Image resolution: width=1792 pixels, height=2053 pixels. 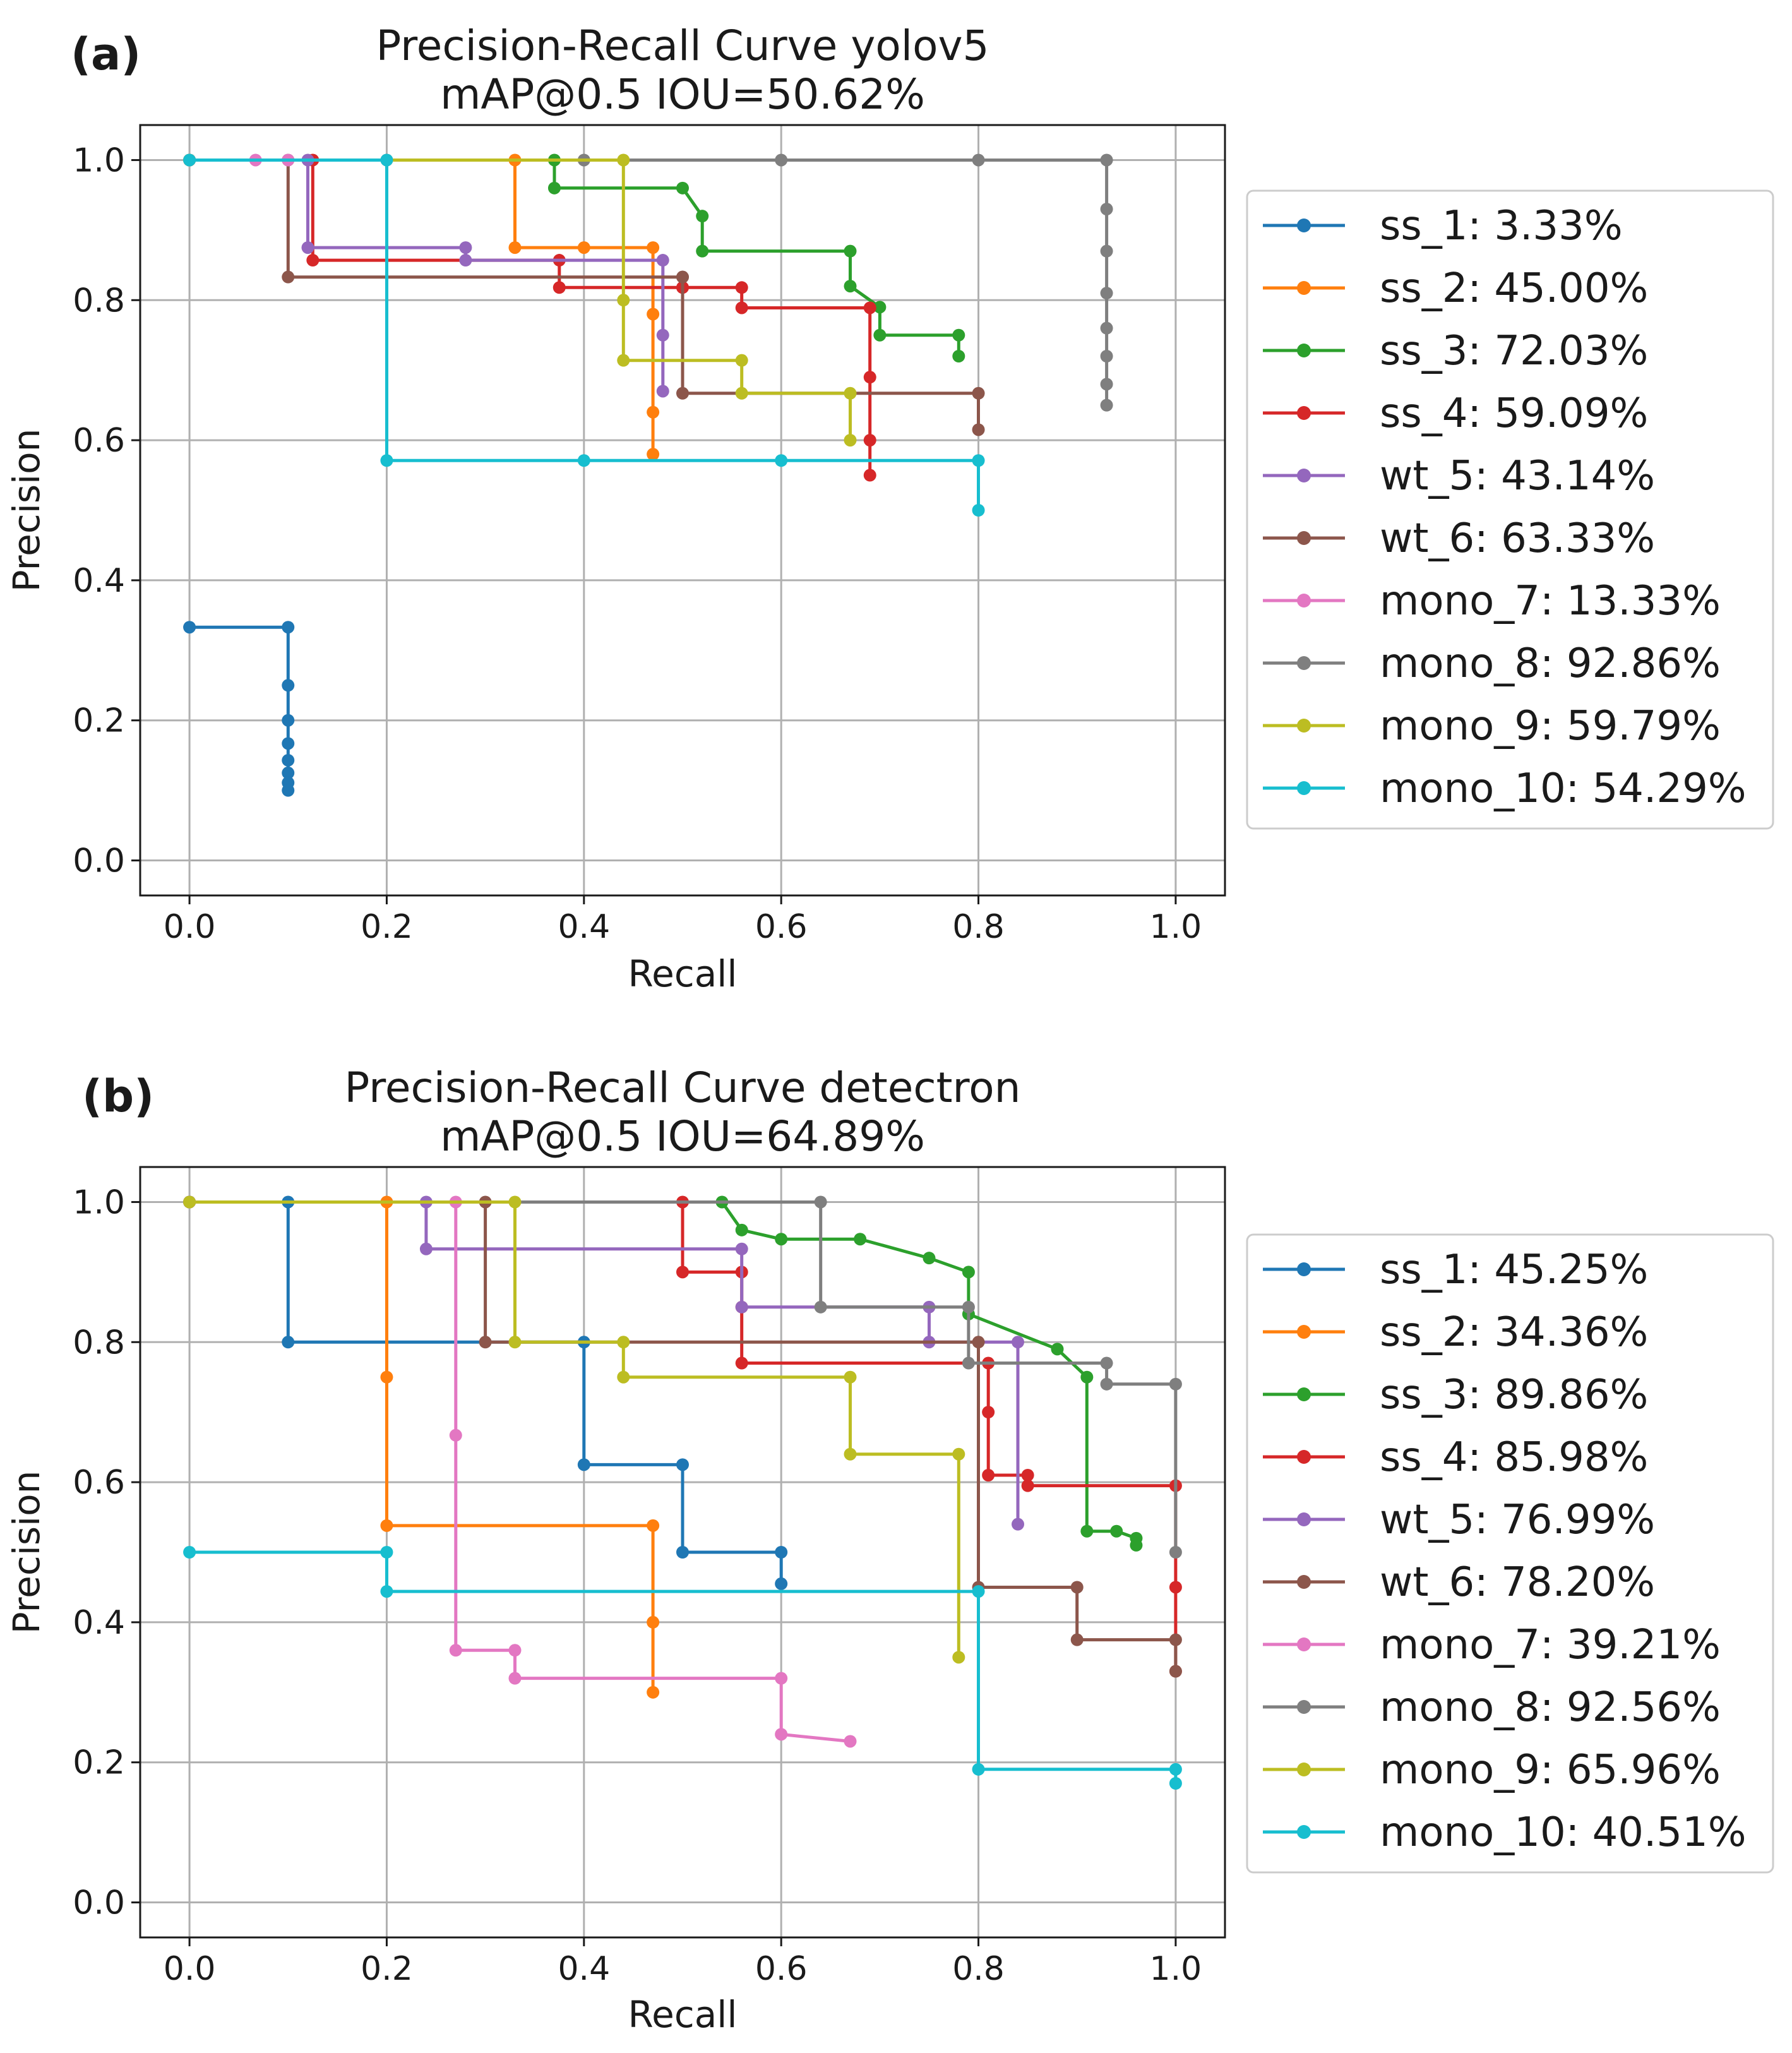 What do you see at coordinates (118, 1096) in the screenshot?
I see `panel-label: (b)` at bounding box center [118, 1096].